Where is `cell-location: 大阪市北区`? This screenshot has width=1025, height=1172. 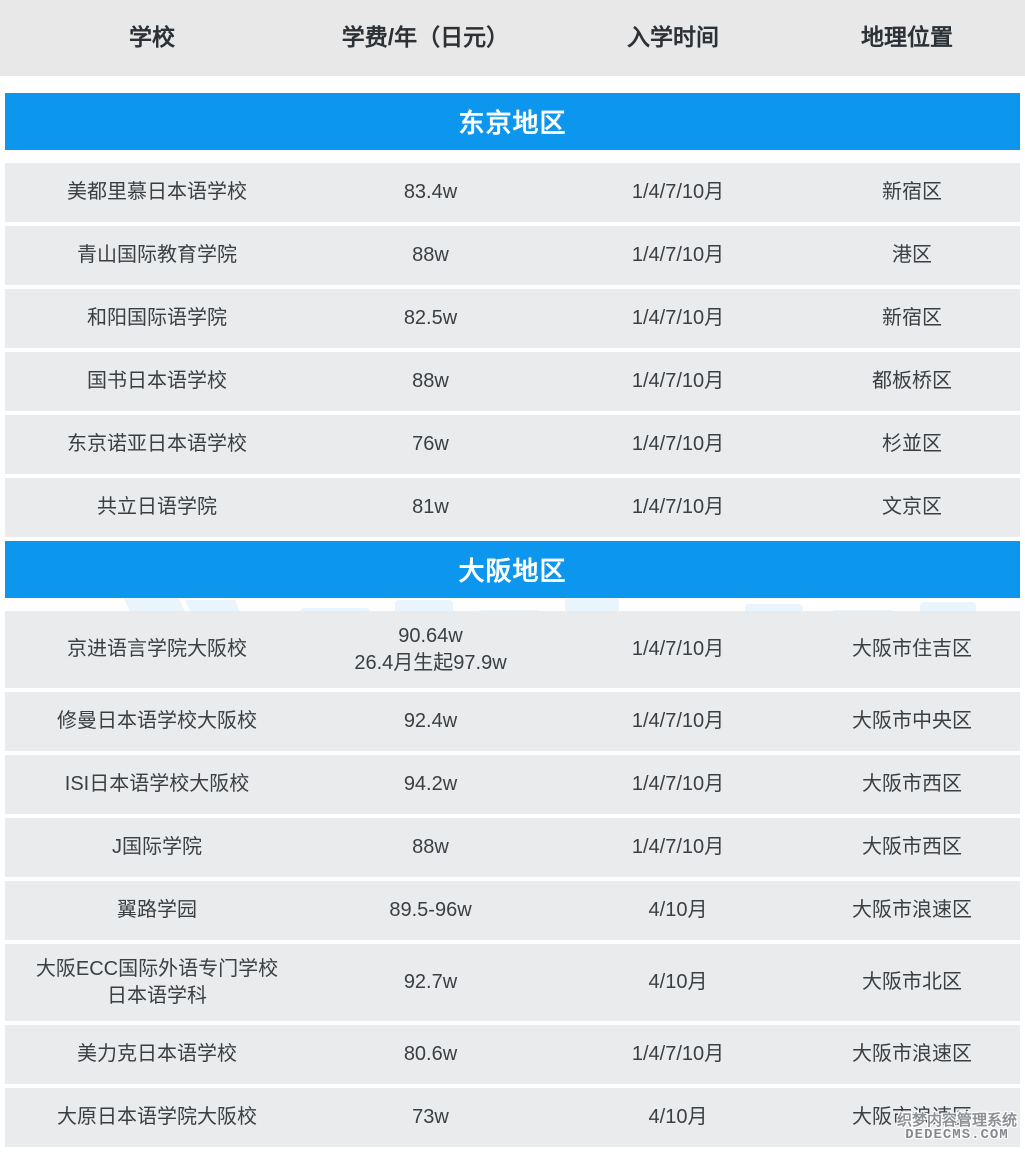 cell-location: 大阪市北区 is located at coordinates (912, 982).